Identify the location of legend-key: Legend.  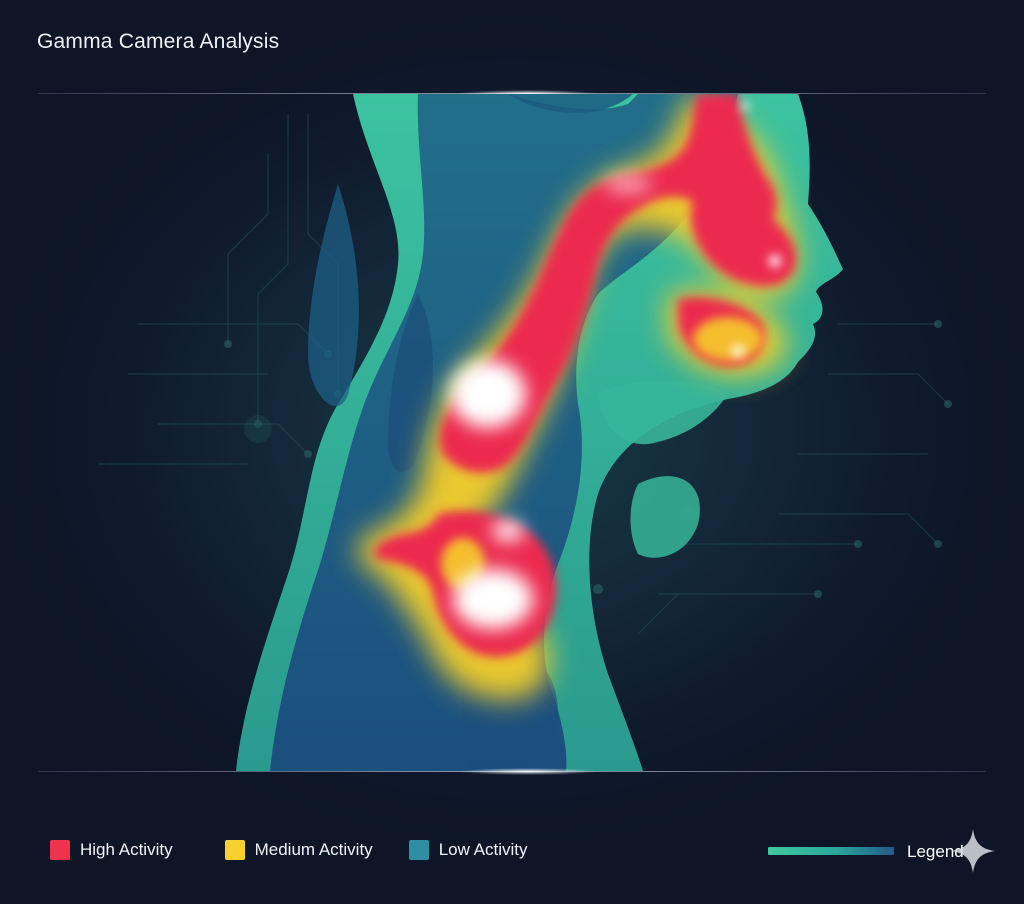
(882, 851).